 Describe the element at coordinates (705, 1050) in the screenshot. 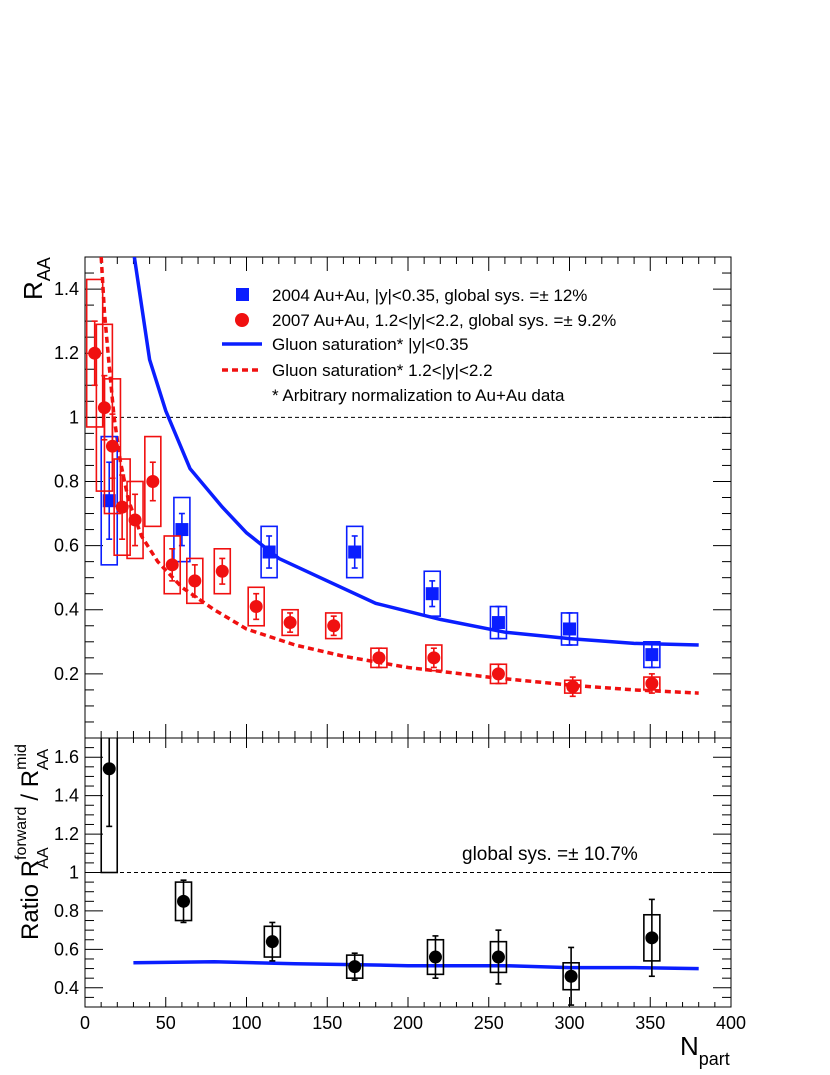

I see `xlabel: Npart` at that location.